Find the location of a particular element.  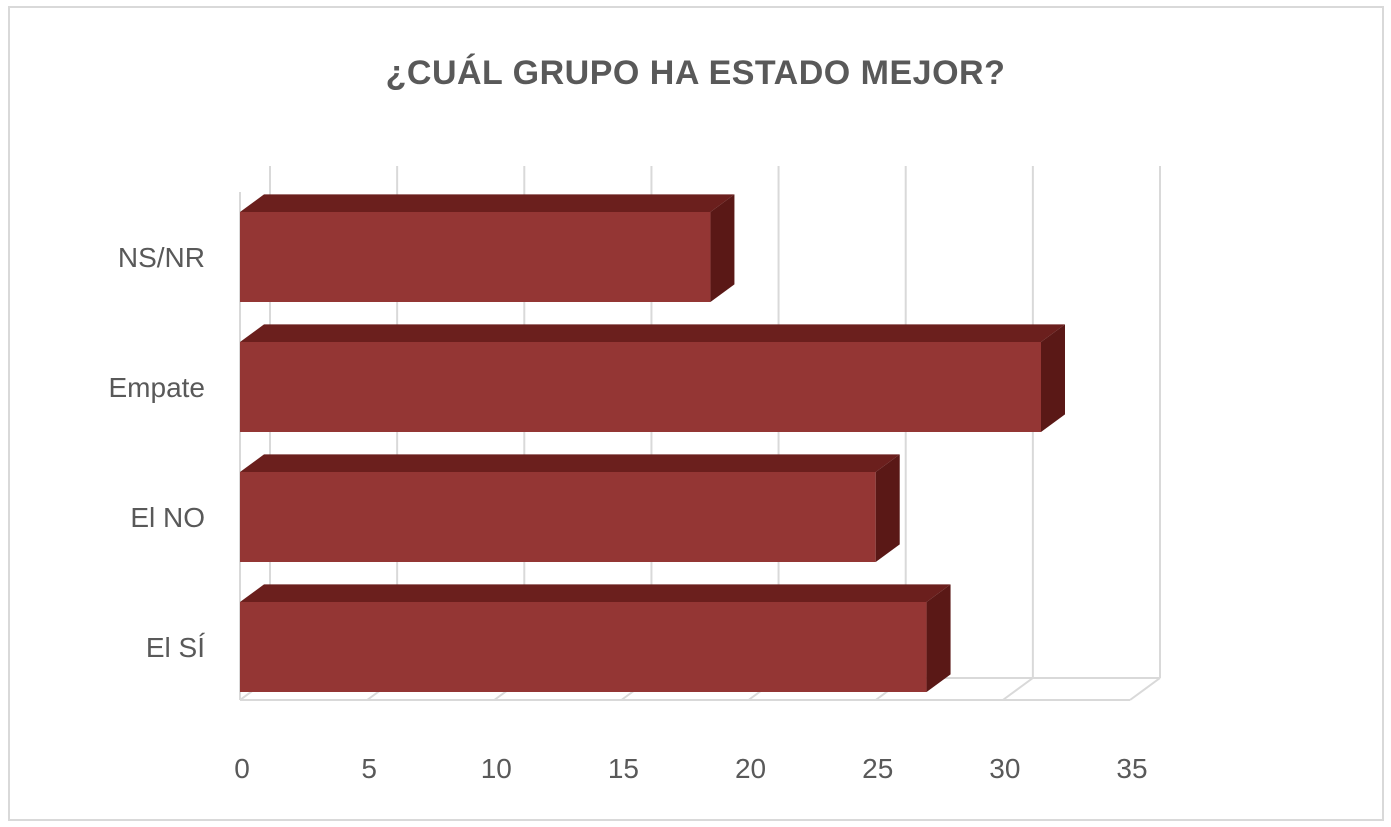

category-label-1: El NO is located at coordinates (167, 517).